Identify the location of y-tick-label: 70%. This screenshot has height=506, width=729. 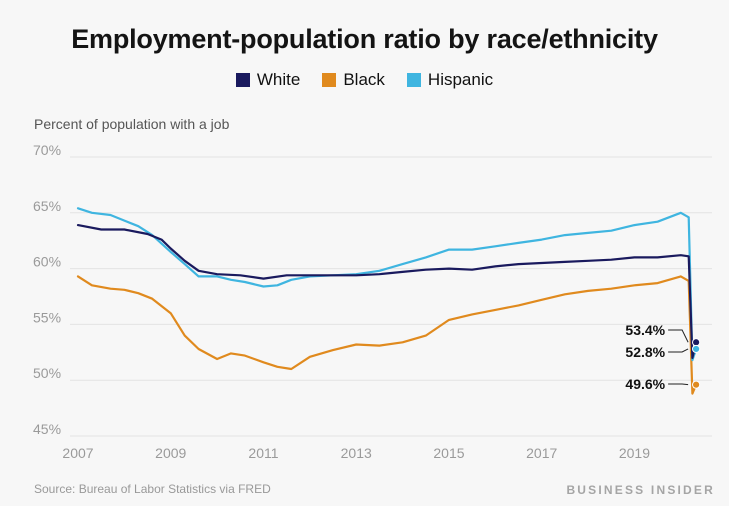
(47, 150).